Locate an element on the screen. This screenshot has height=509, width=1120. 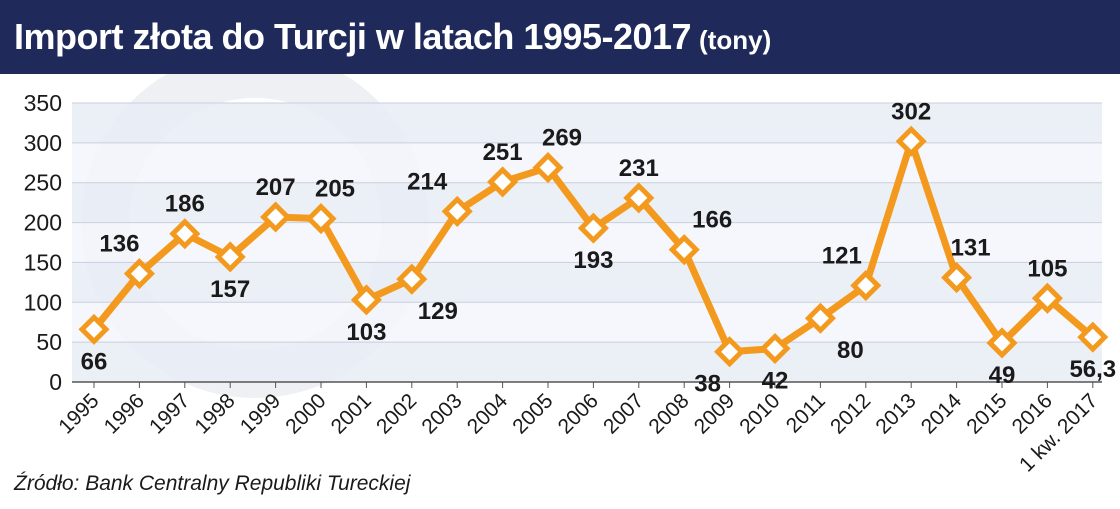
x-tick-label: 2006 is located at coordinates (578, 413).